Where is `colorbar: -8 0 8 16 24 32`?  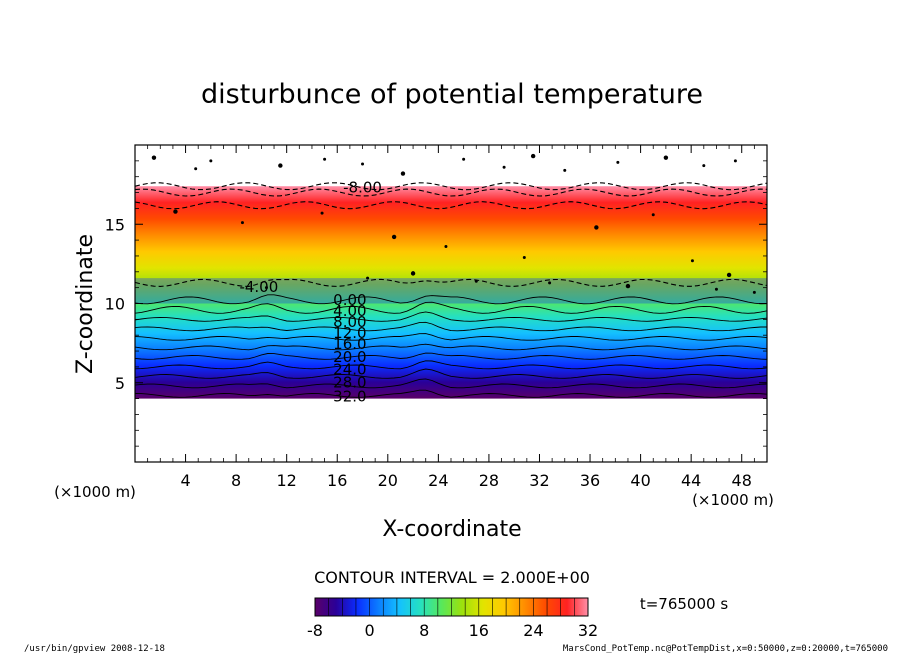 colorbar: -8 0 8 16 24 32 is located at coordinates (452, 618).